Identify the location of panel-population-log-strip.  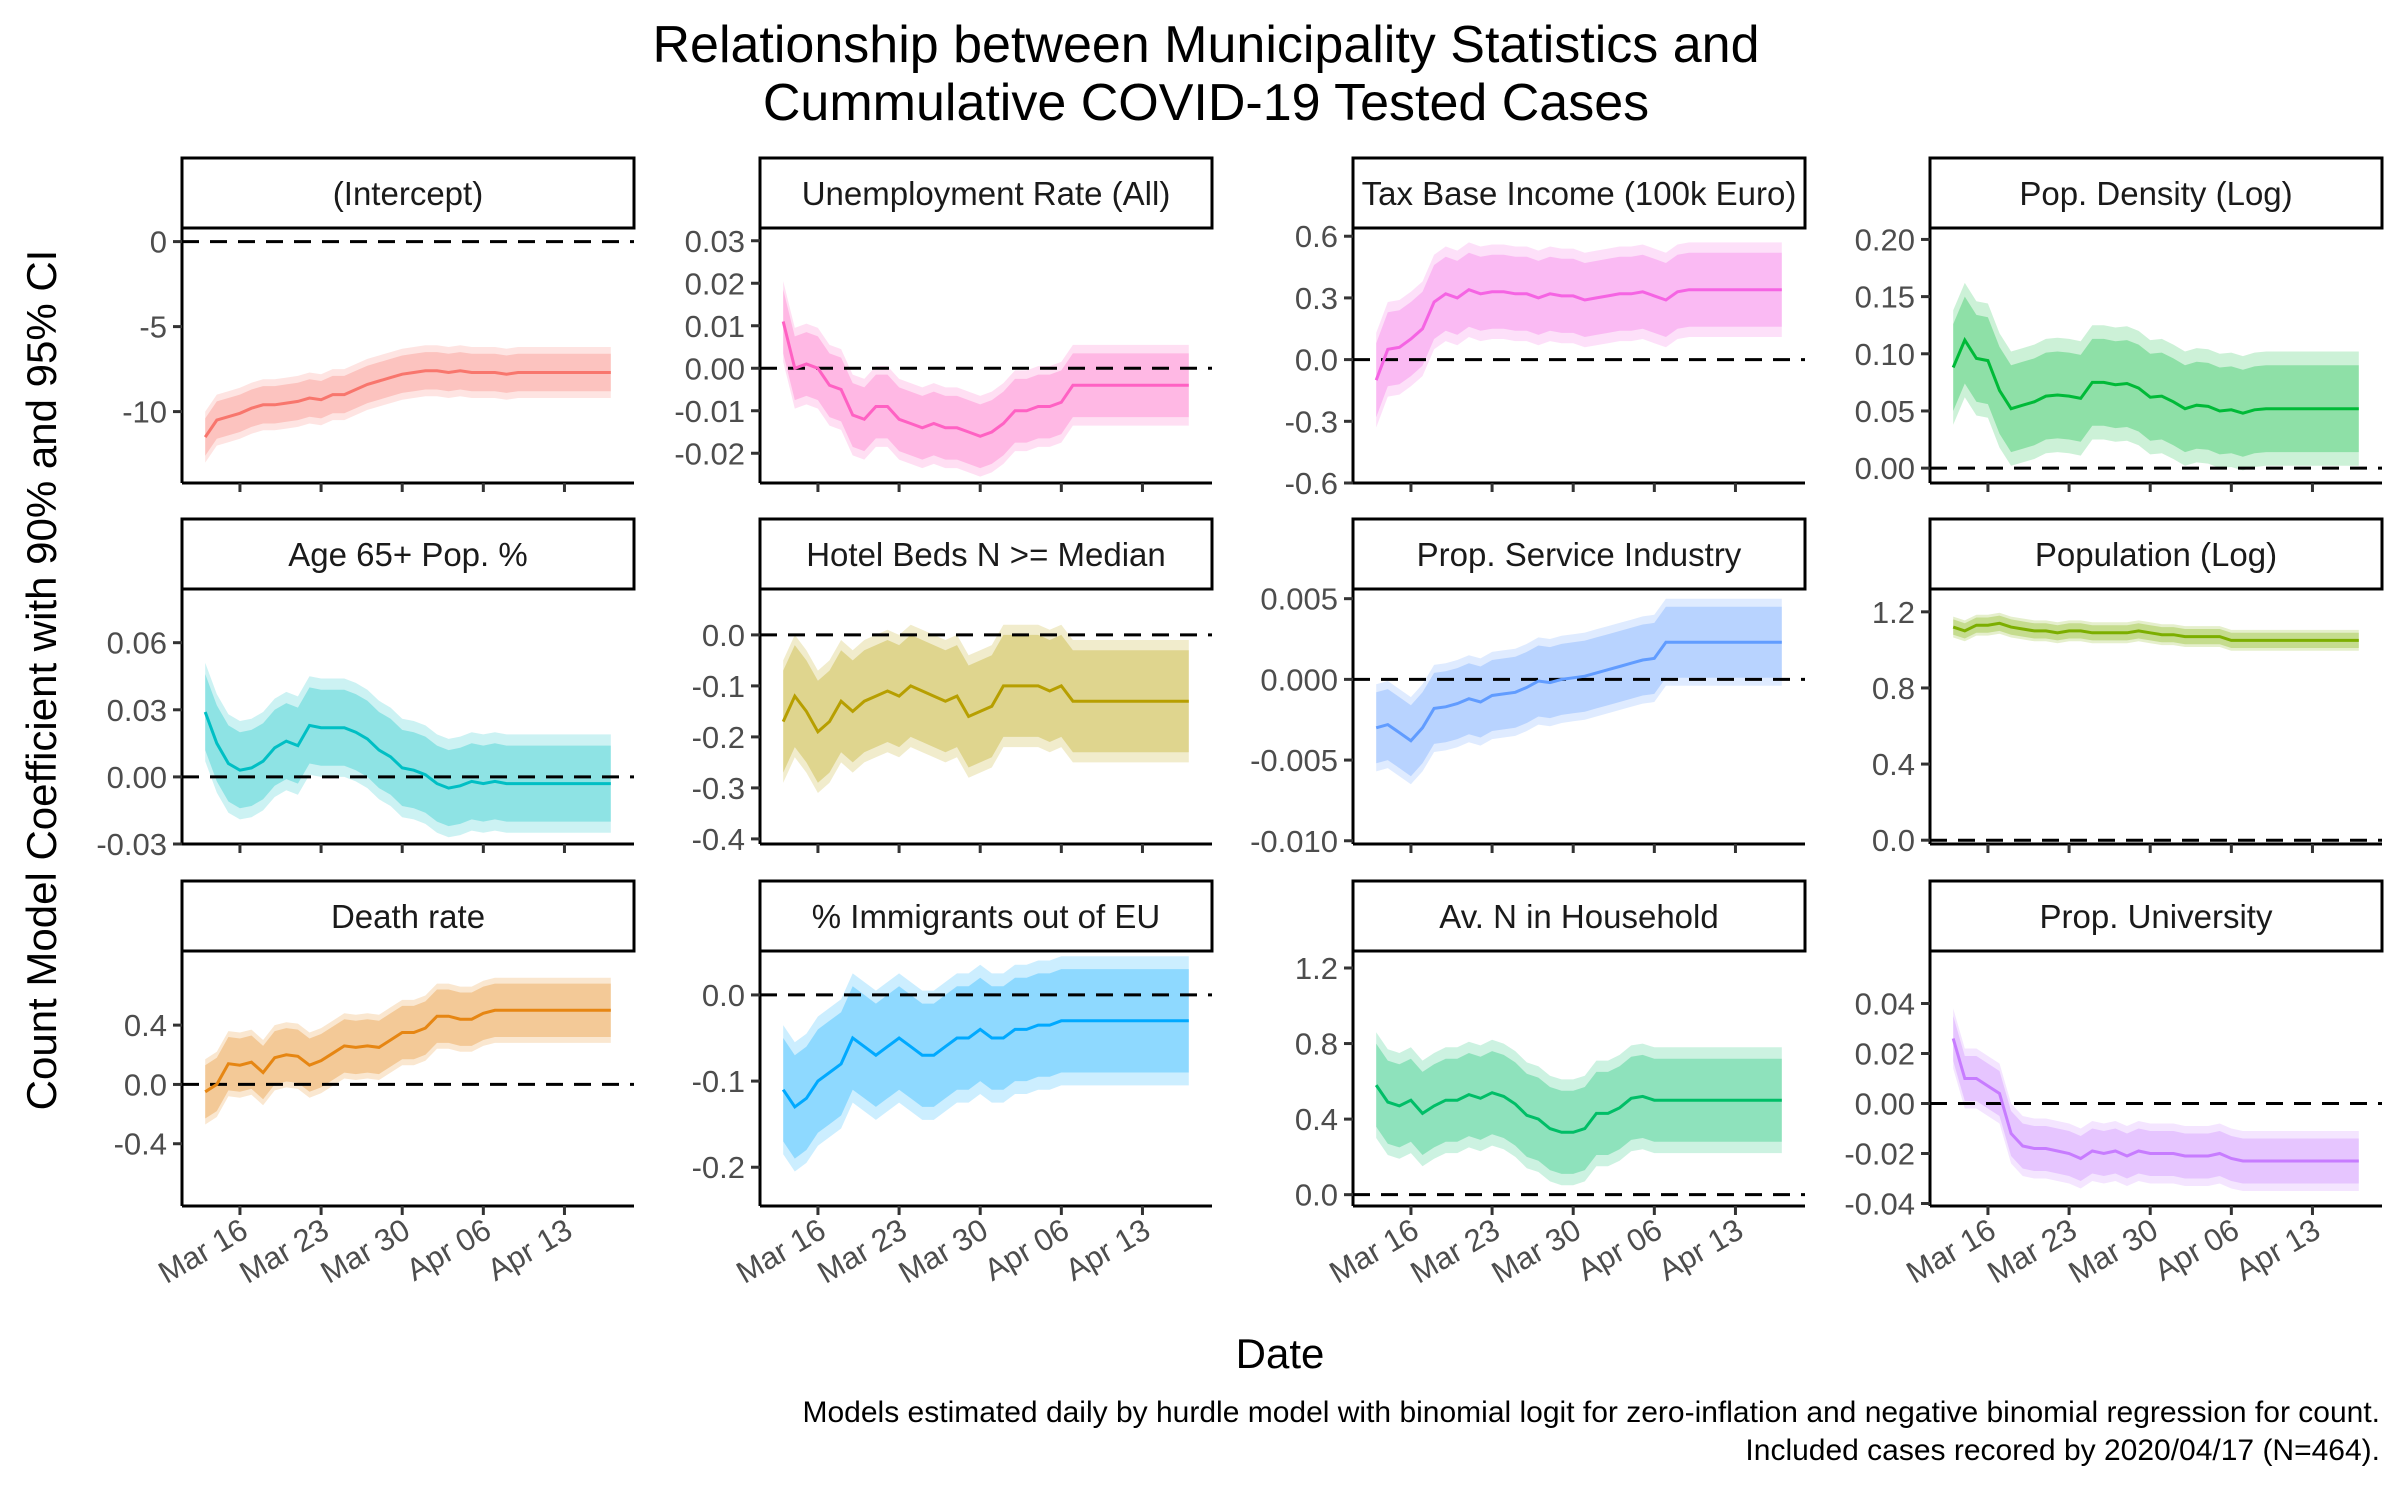
(2156, 554).